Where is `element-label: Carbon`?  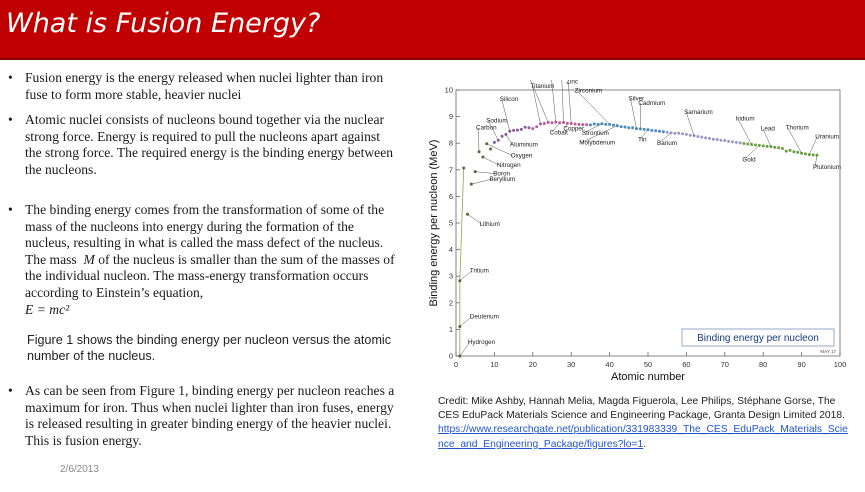
element-label: Carbon is located at coordinates (486, 128).